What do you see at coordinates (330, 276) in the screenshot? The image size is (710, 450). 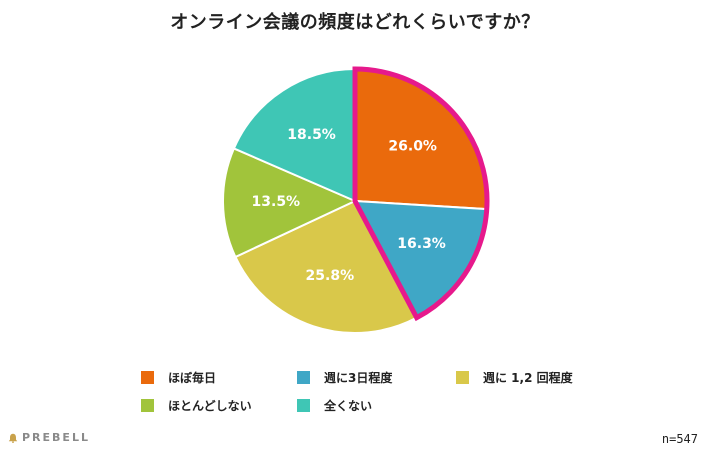 I see `slice-value-label-2: 25.8%` at bounding box center [330, 276].